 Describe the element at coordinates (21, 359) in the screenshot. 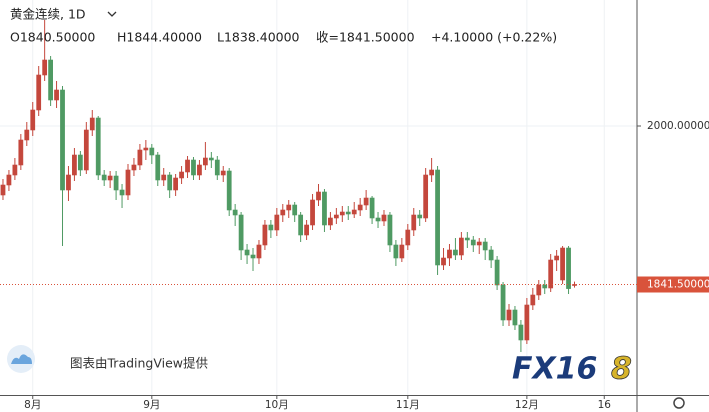

I see `tv-icon-cloud` at that location.